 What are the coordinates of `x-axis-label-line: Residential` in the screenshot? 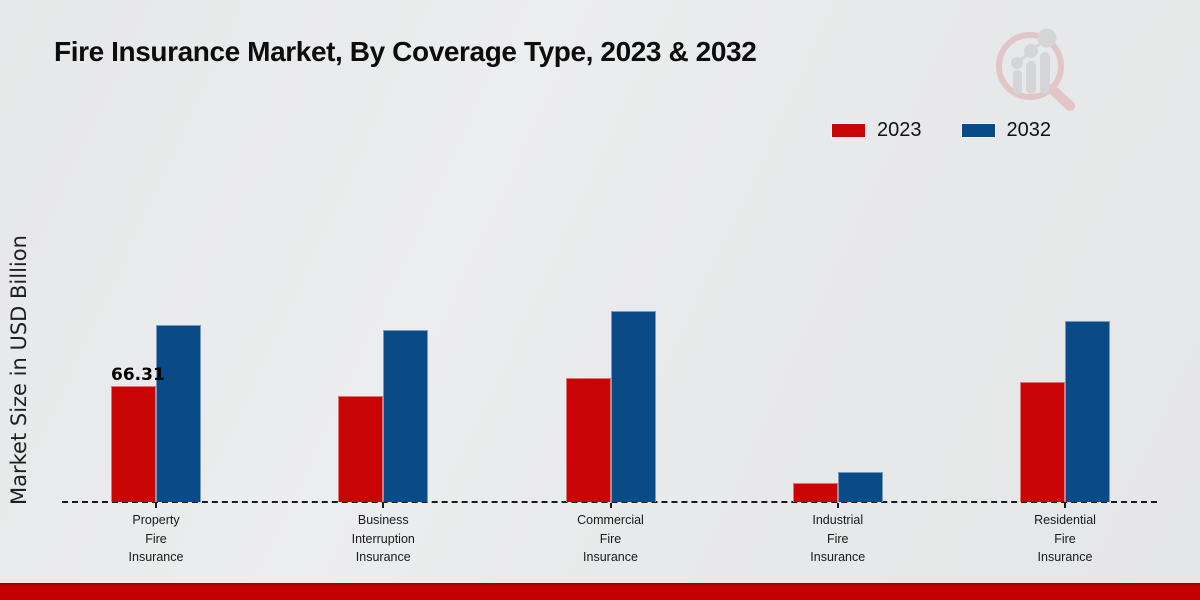 It's located at (1065, 520).